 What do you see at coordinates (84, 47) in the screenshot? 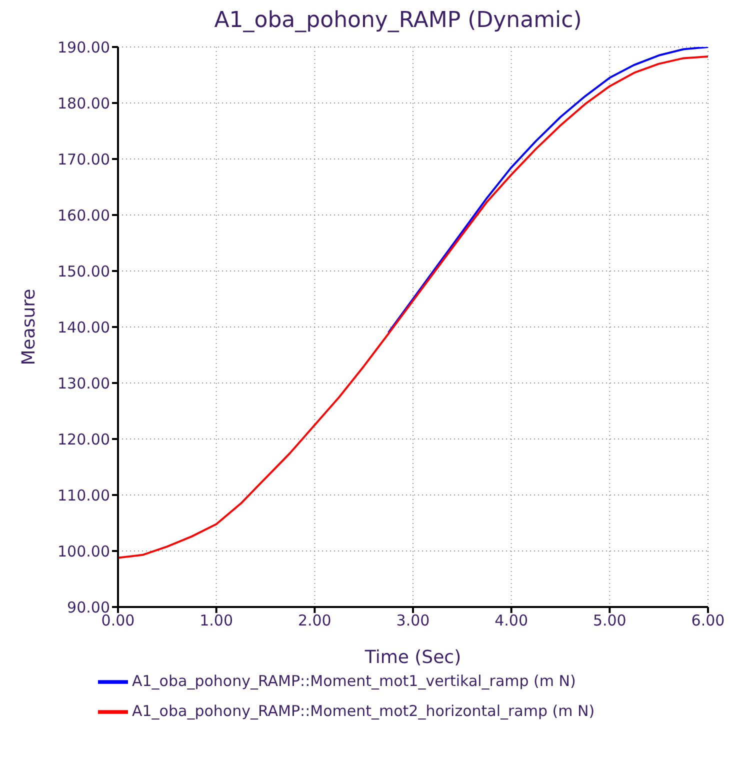
I see `y-tick-label: 190.00` at bounding box center [84, 47].